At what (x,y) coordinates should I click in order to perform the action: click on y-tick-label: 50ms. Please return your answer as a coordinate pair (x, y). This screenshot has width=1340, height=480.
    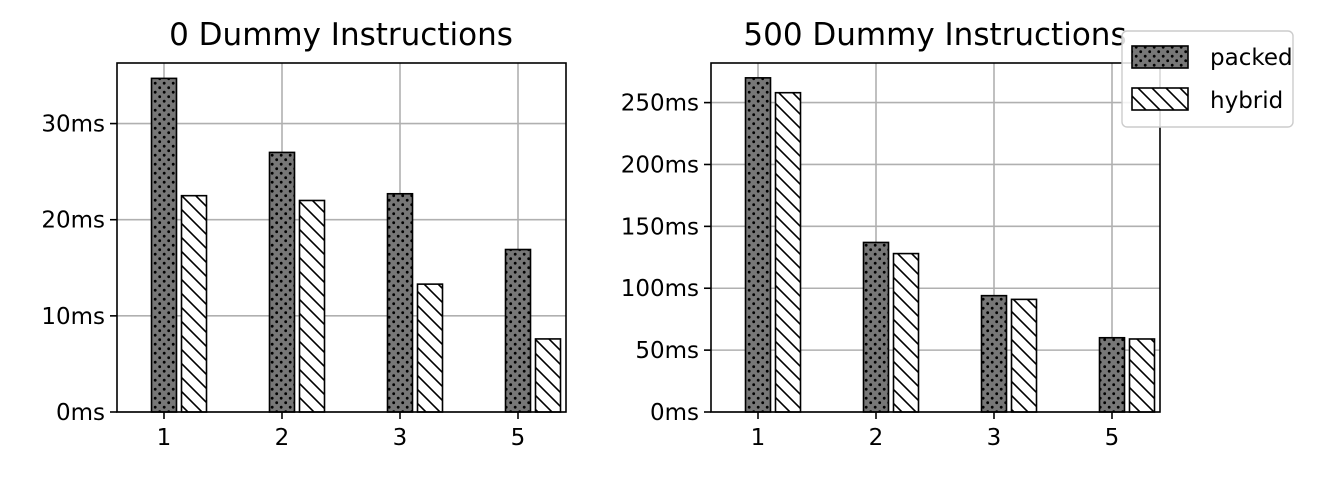
    Looking at the image, I should click on (667, 351).